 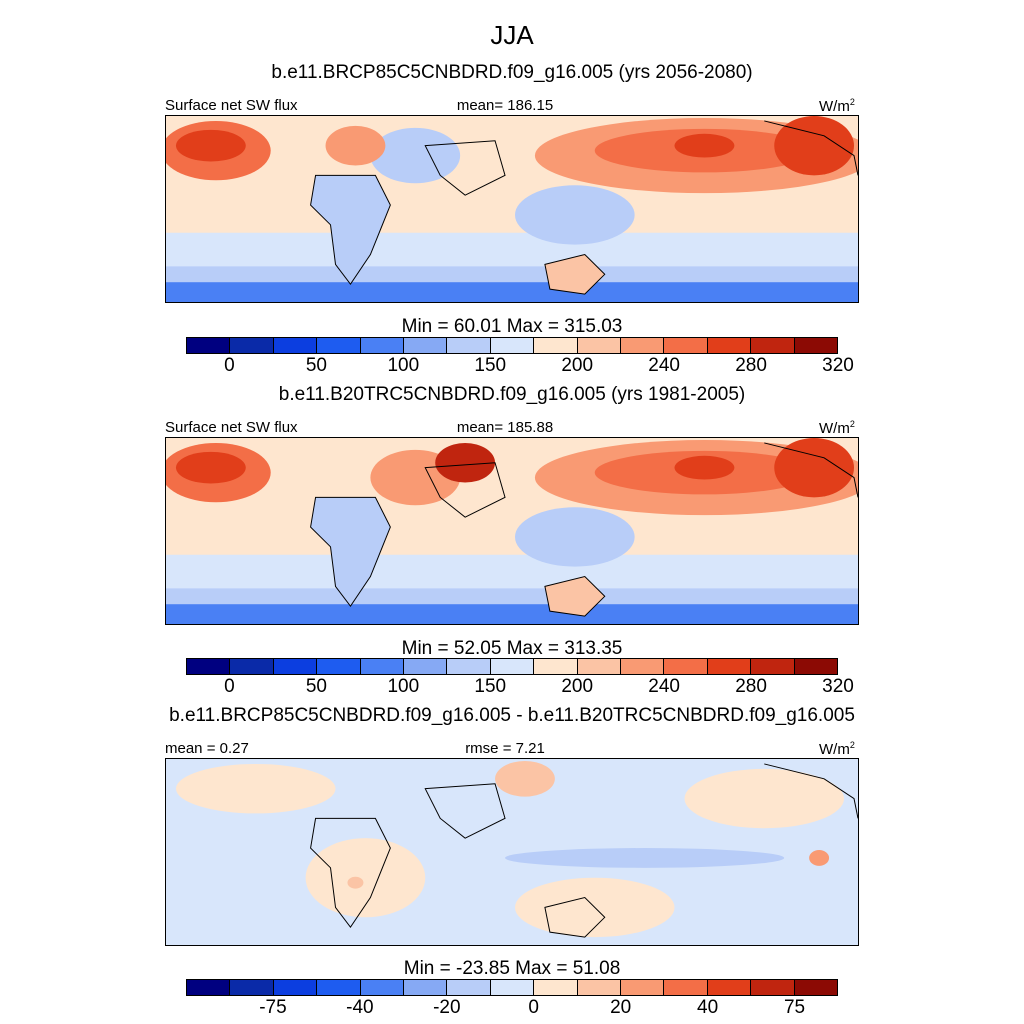 What do you see at coordinates (512, 968) in the screenshot?
I see `panel-3-stats: Min = -23.85 Max = 51.08` at bounding box center [512, 968].